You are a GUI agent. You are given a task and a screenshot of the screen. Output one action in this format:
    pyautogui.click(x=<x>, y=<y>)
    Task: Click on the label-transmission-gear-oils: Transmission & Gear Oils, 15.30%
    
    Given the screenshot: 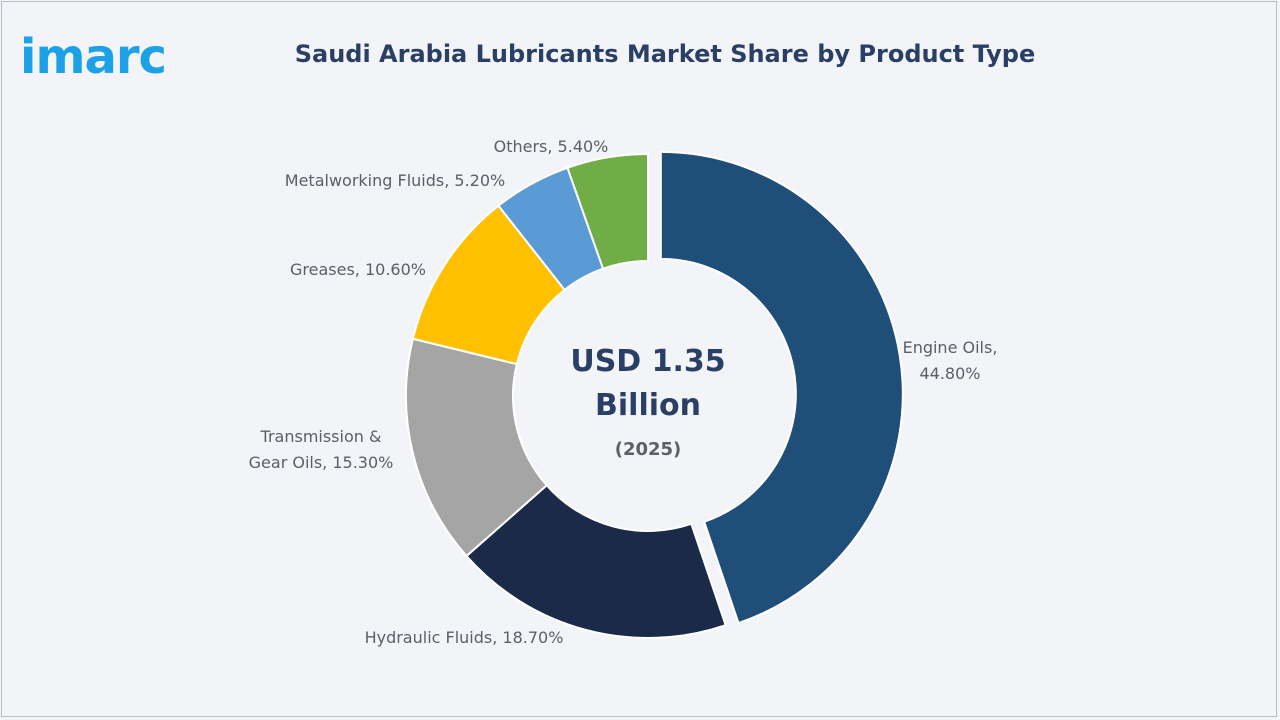 What is the action you would take?
    pyautogui.click(x=321, y=449)
    